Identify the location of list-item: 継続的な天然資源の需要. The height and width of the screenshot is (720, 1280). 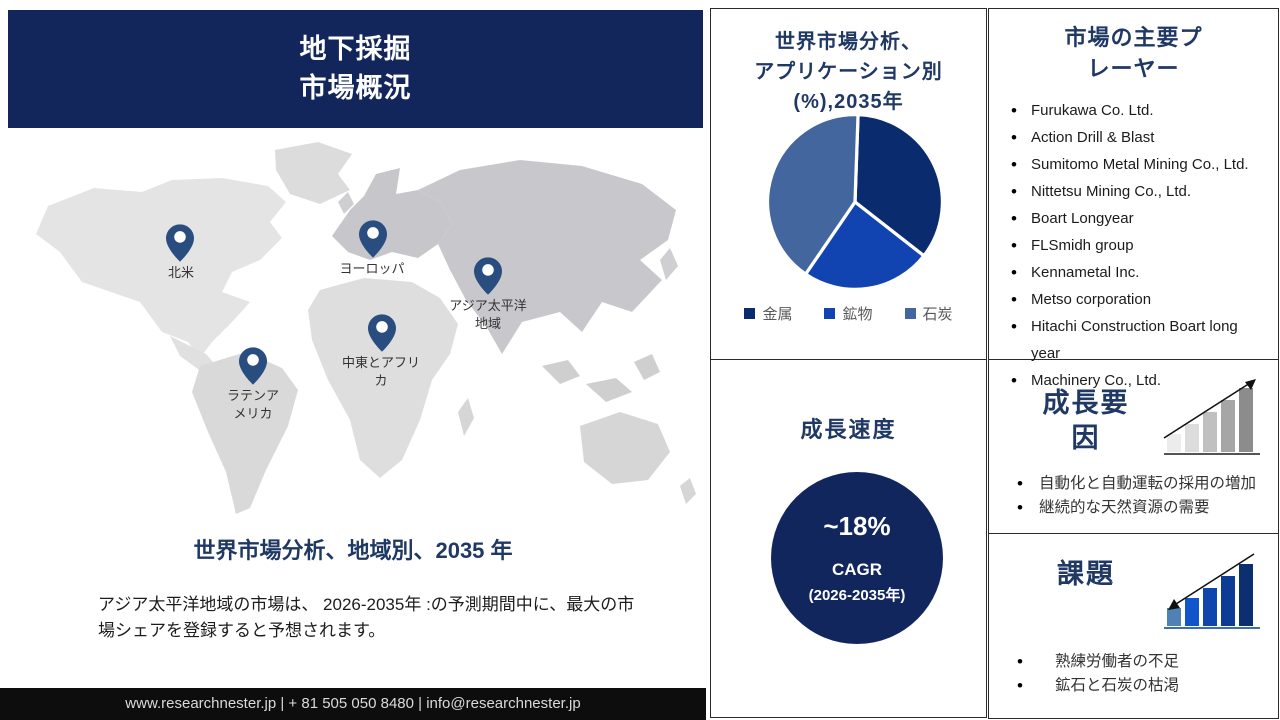
(1147, 508).